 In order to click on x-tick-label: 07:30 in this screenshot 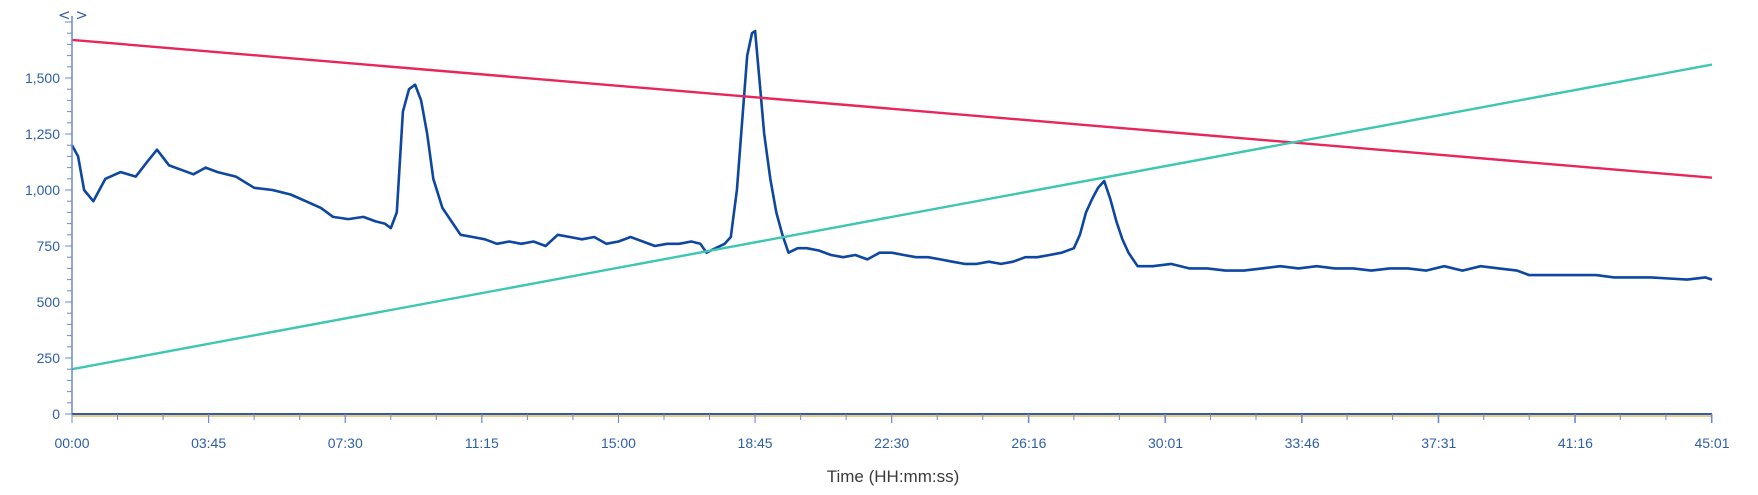, I will do `click(345, 443)`.